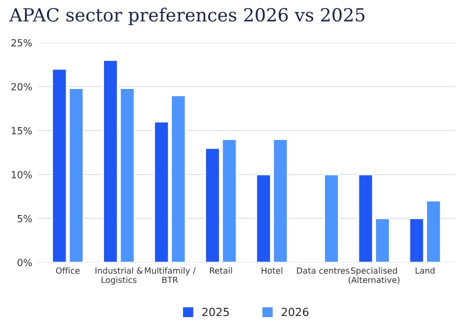 The width and height of the screenshot is (465, 328). What do you see at coordinates (25, 218) in the screenshot?
I see `y-tick-label: 5%` at bounding box center [25, 218].